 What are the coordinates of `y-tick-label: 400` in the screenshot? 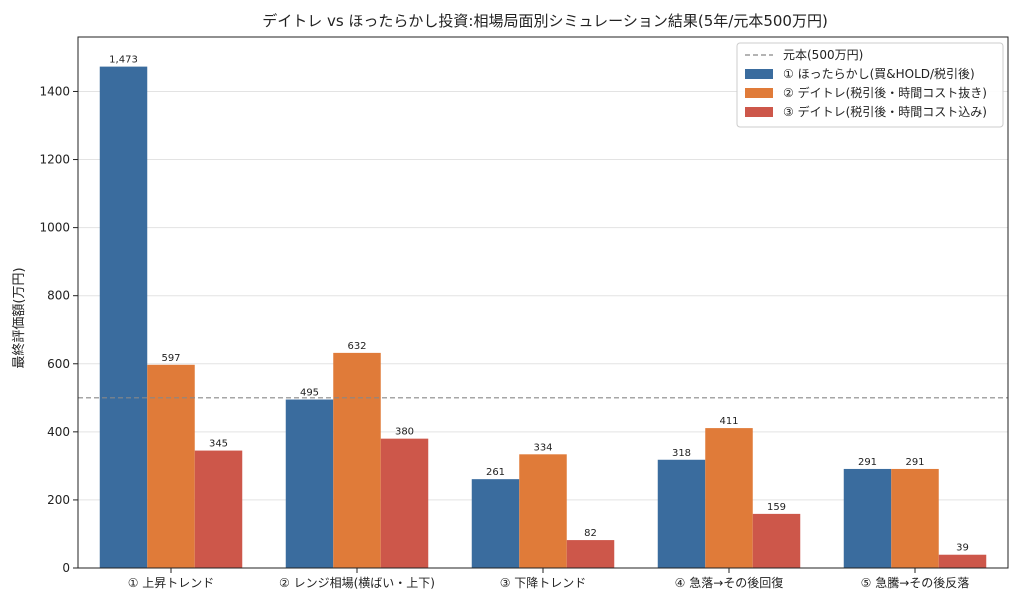 It's located at (58, 432).